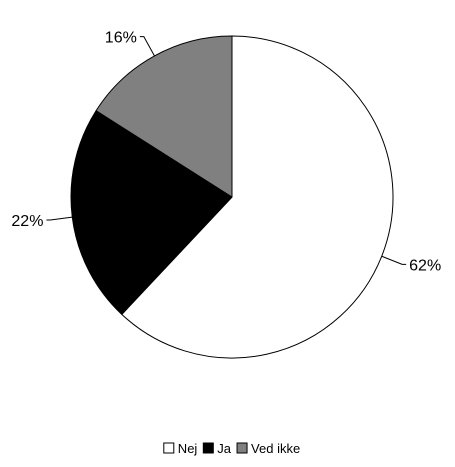 The height and width of the screenshot is (467, 455). I want to click on data-label-nej: 62%, so click(425, 265).